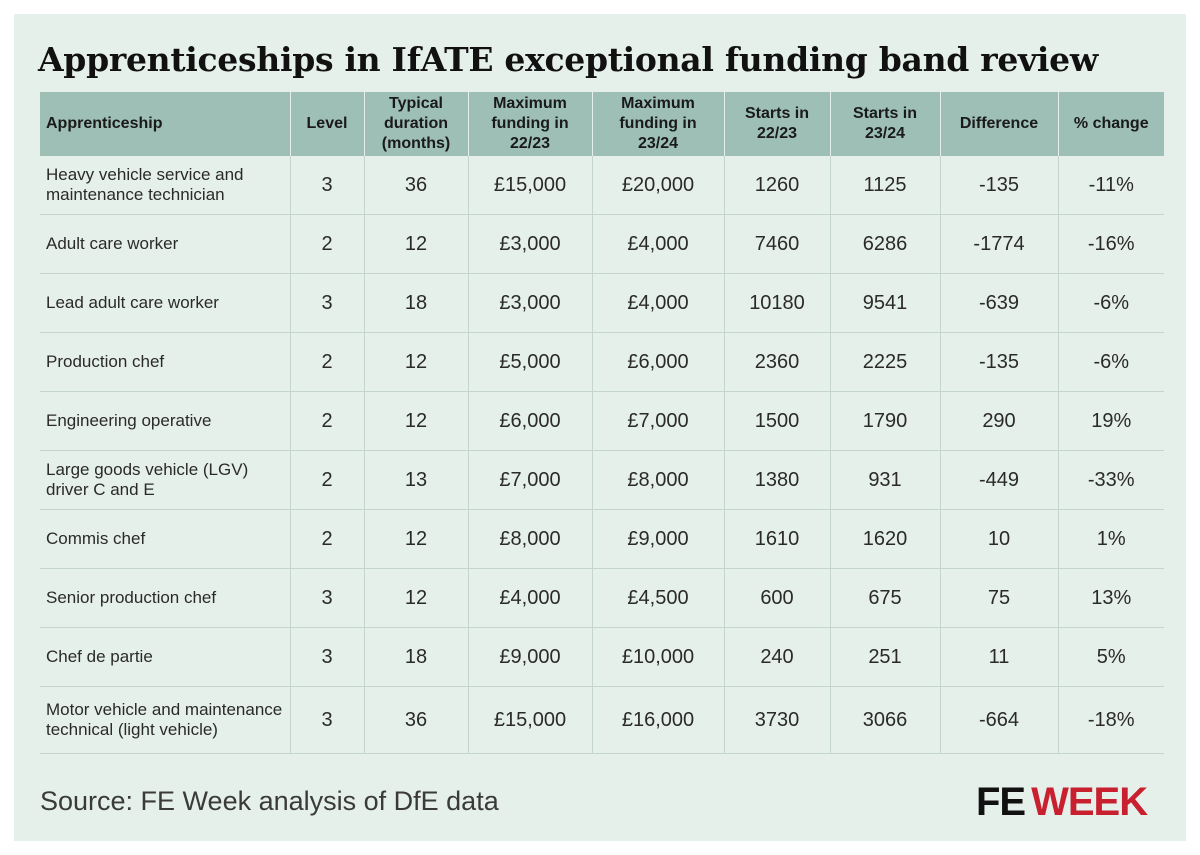  Describe the element at coordinates (1089, 802) in the screenshot. I see `logo-week-text: WEEK` at that location.